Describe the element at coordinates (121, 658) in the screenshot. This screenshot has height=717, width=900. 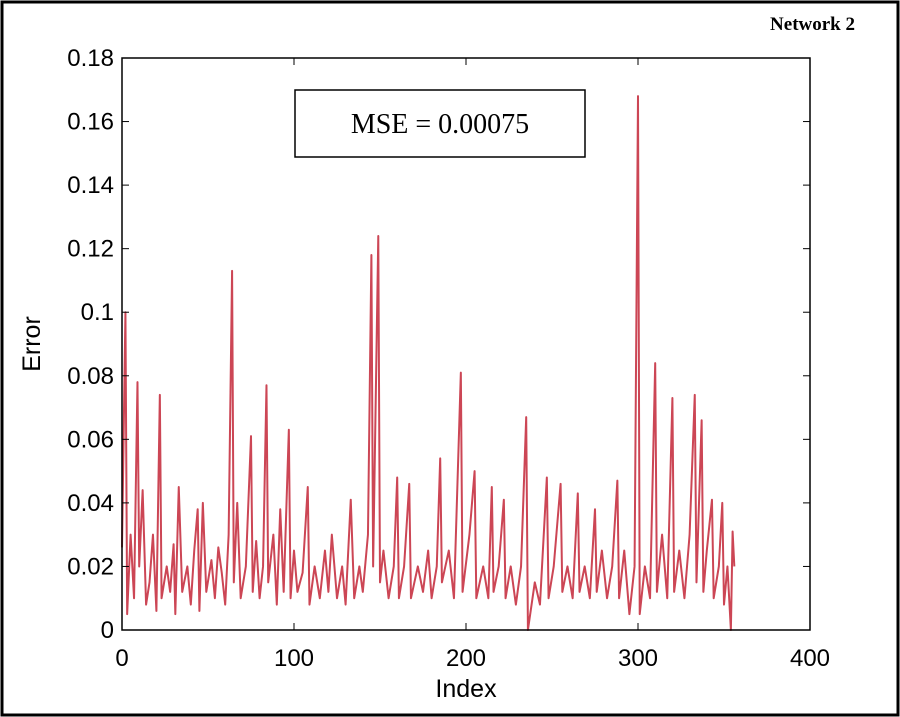
I see `x-tick-label: 0` at that location.